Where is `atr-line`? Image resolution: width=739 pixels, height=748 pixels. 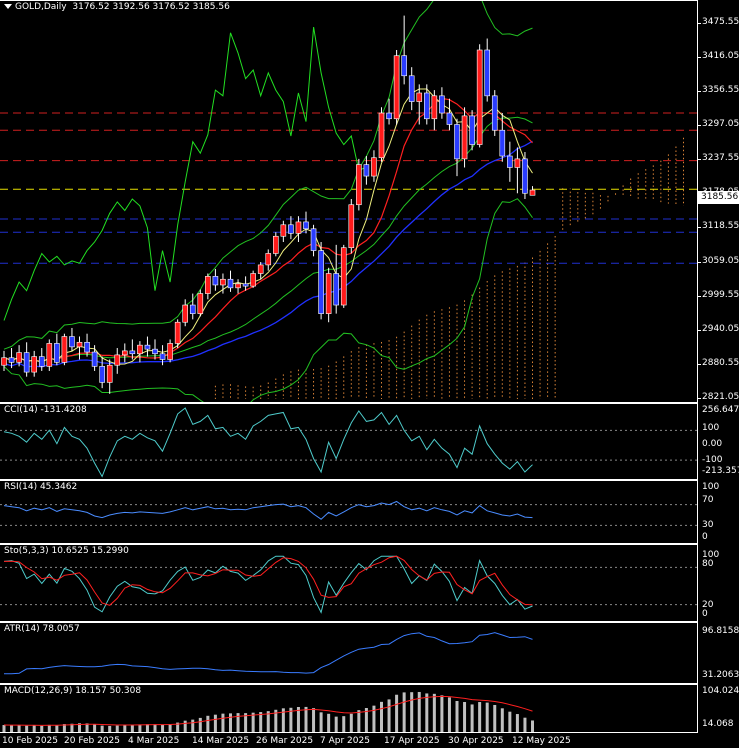
atr-line is located at coordinates (268, 653).